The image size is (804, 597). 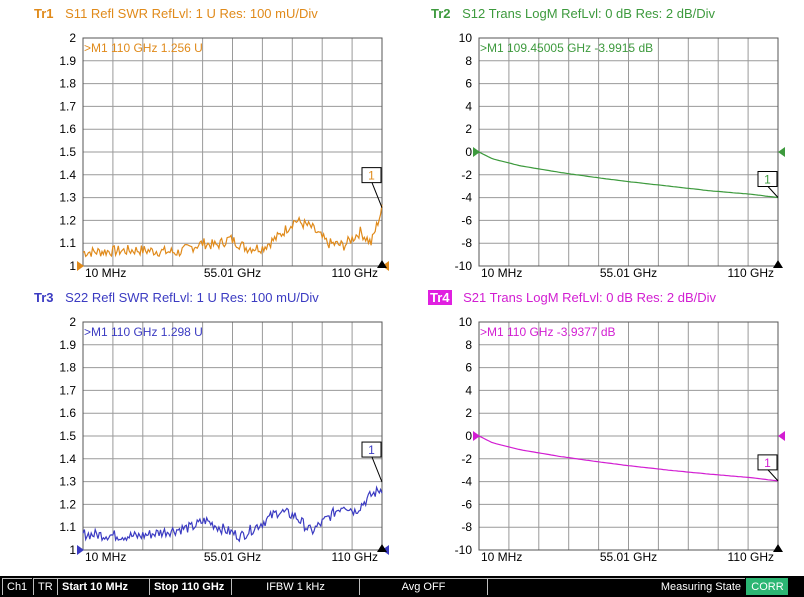 I want to click on trigger-indicator: TR, so click(x=45, y=586).